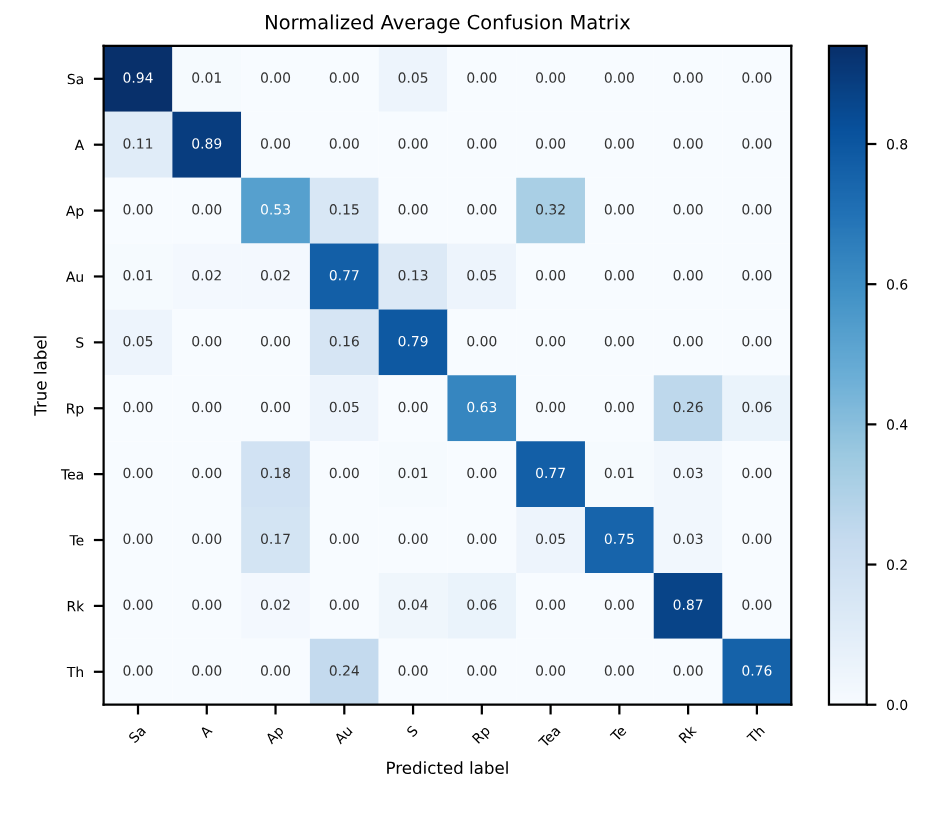 The height and width of the screenshot is (834, 942). I want to click on x-axis-title: Predicted label, so click(447, 768).